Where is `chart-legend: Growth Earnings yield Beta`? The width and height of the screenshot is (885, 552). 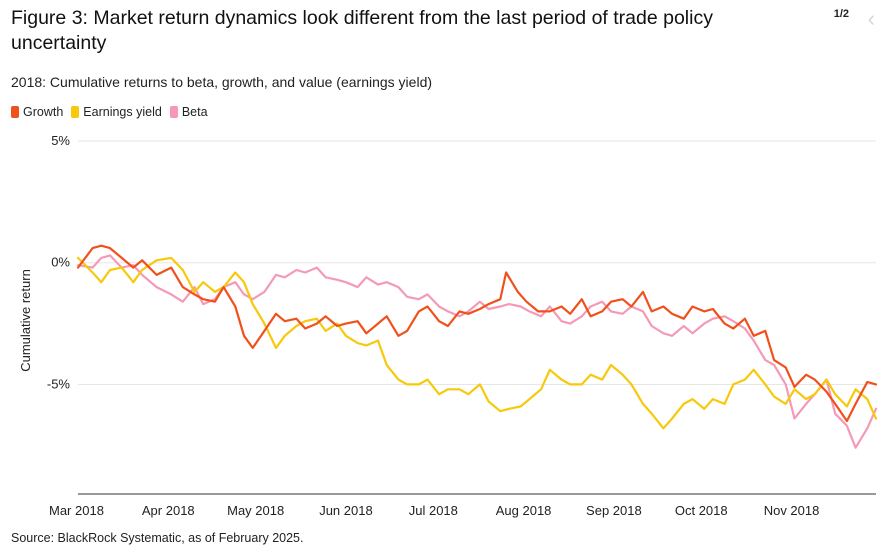 chart-legend: Growth Earnings yield Beta is located at coordinates (109, 112).